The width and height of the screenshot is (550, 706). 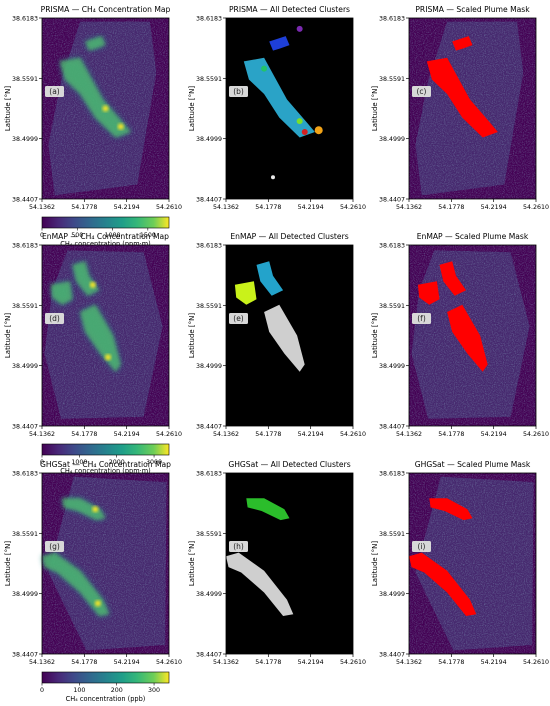 I want to click on panel-letter: (g), so click(x=54, y=546).